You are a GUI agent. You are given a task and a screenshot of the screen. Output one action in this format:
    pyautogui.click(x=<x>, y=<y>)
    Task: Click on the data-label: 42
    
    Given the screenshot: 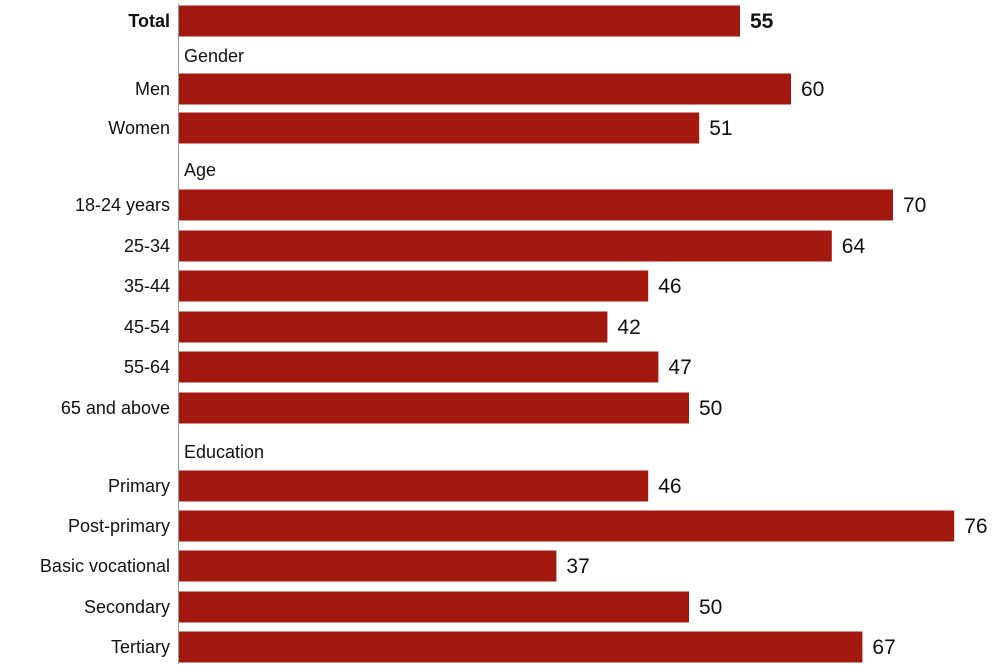 What is the action you would take?
    pyautogui.click(x=628, y=327)
    